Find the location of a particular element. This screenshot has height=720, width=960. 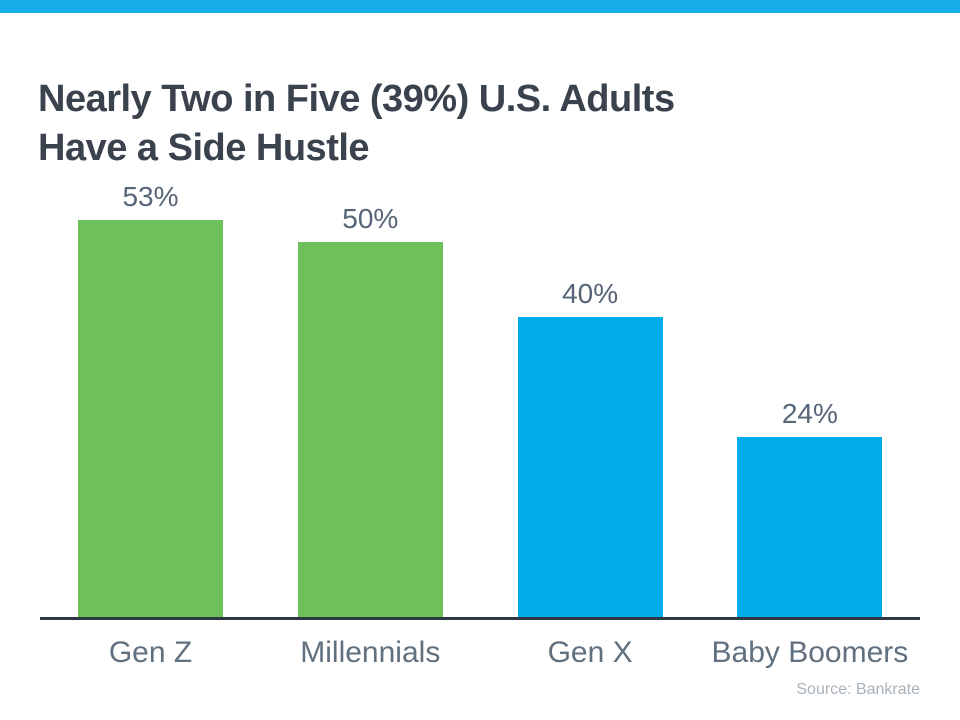

chart-title-line2: Have a Side Hustle is located at coordinates (204, 148).